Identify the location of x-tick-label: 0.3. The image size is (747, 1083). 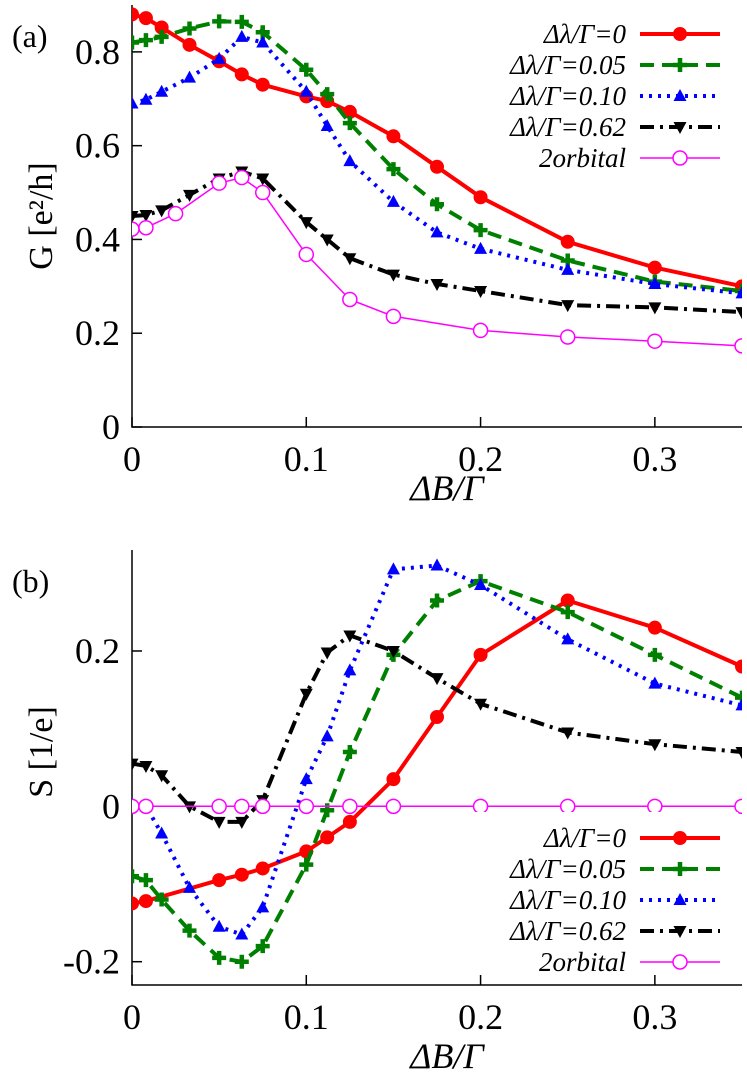
(654, 459).